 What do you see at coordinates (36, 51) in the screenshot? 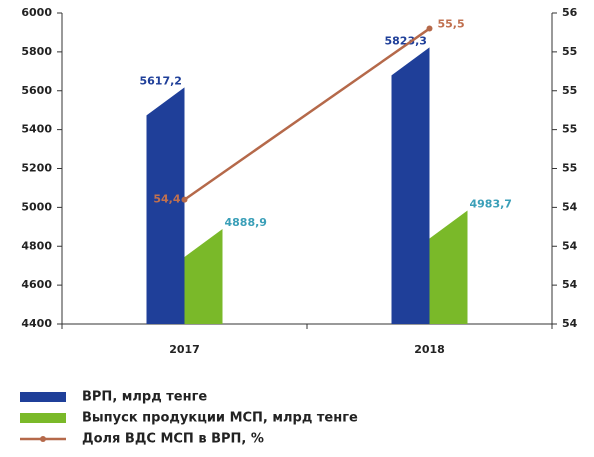
I see `y-tick-label: 5800` at bounding box center [36, 51].